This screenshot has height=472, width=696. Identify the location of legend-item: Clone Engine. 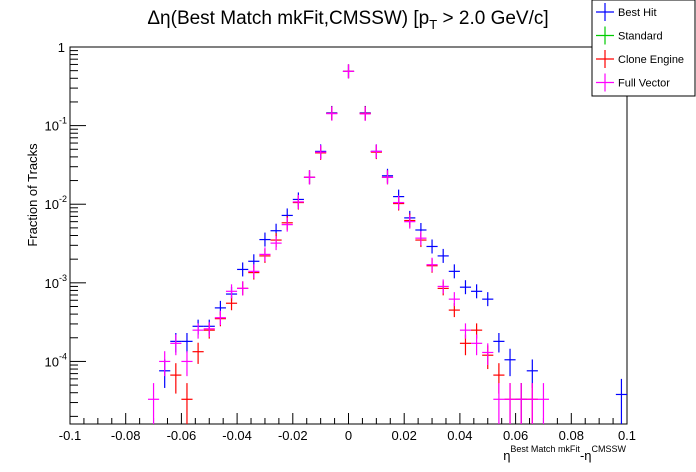
(640, 59).